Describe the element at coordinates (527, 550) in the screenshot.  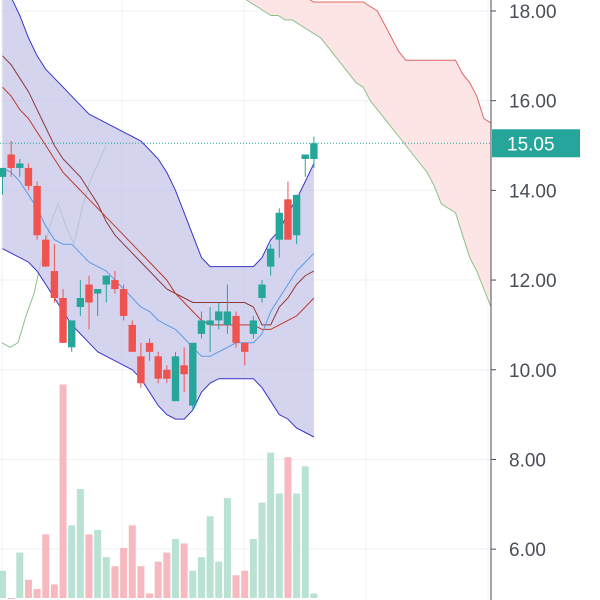
I see `axis-tick-label: 6.00` at that location.